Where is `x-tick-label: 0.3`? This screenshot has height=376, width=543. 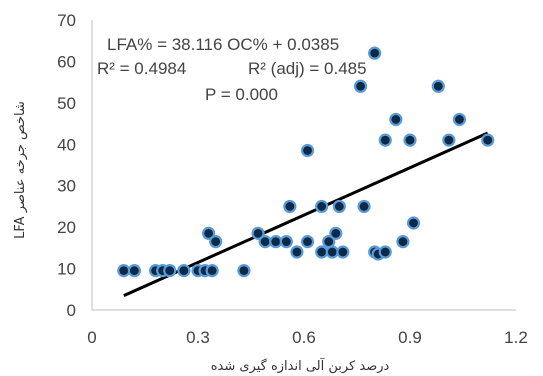 x-tick-label: 0.3 is located at coordinates (198, 337).